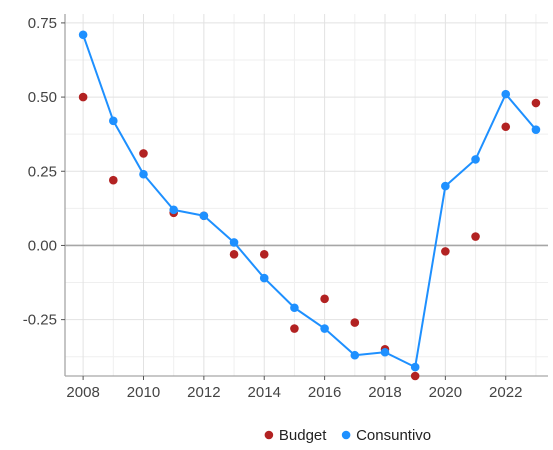 The width and height of the screenshot is (553, 450). I want to click on legend-label-consuntivo: Consuntivo, so click(393, 435).